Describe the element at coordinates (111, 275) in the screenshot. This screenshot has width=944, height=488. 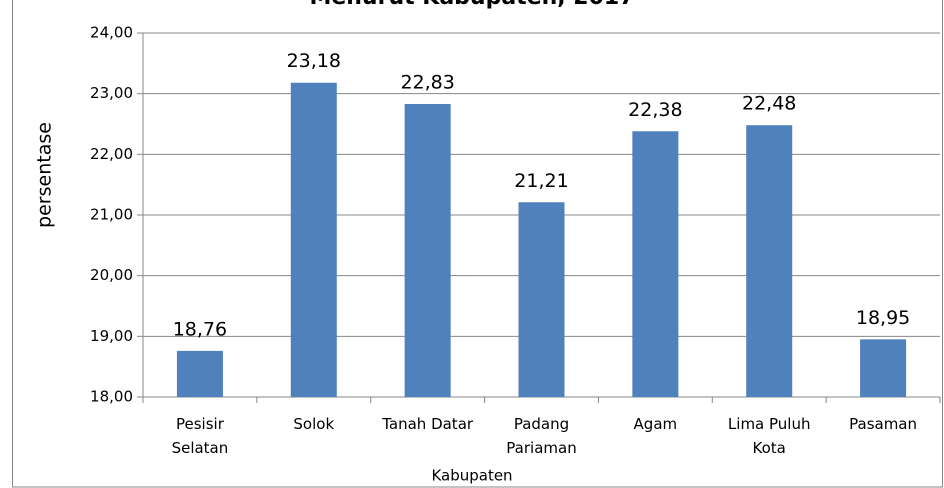
I see `y-tick-label: 20,00` at that location.